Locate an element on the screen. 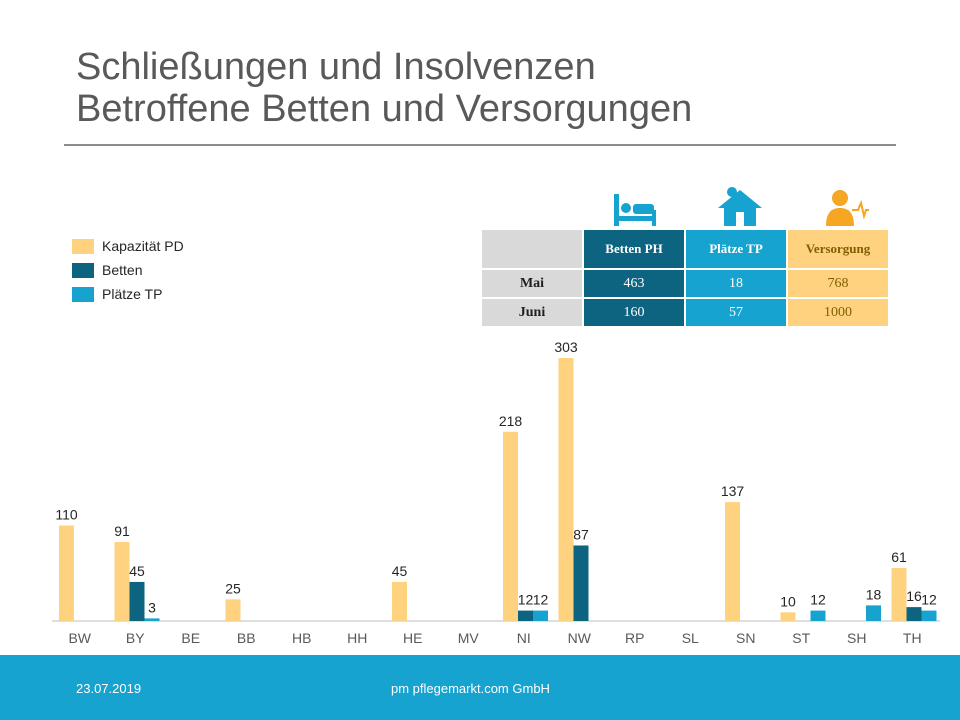 This screenshot has height=720, width=960. x-tick-label: NW is located at coordinates (580, 638).